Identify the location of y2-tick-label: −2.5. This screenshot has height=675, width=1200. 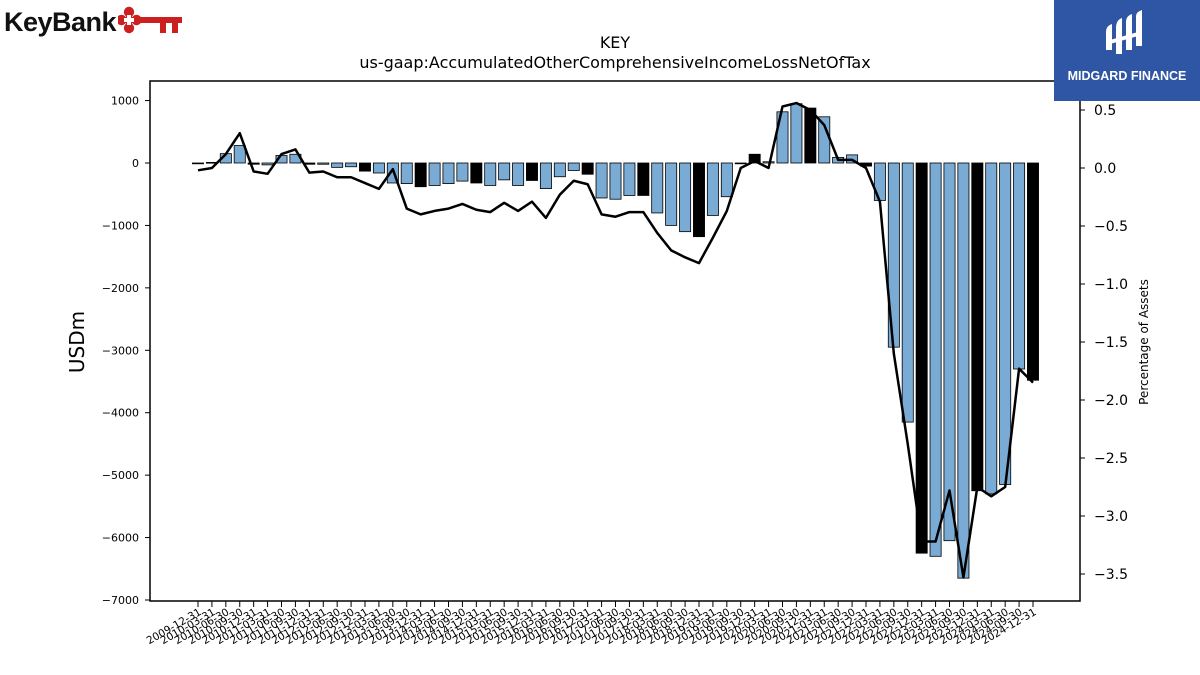
(1111, 459).